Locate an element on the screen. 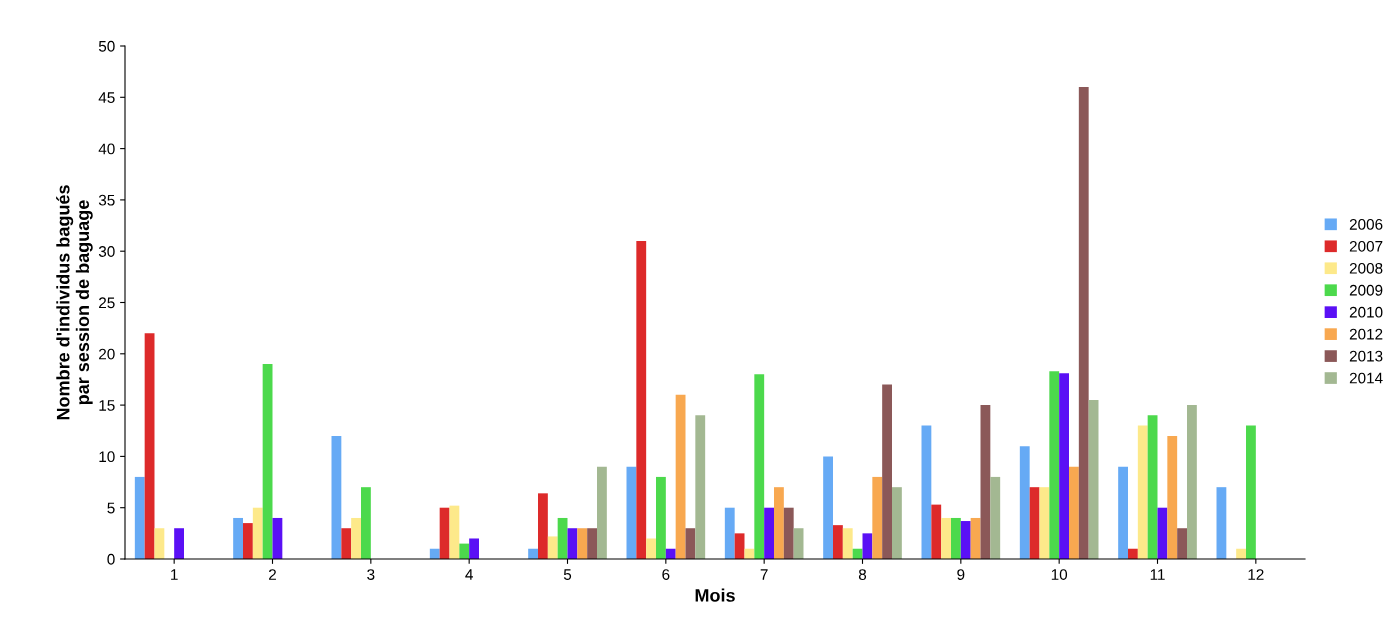 Image resolution: width=1397 pixels, height=641 pixels. y-tick-label: 25 is located at coordinates (107, 303).